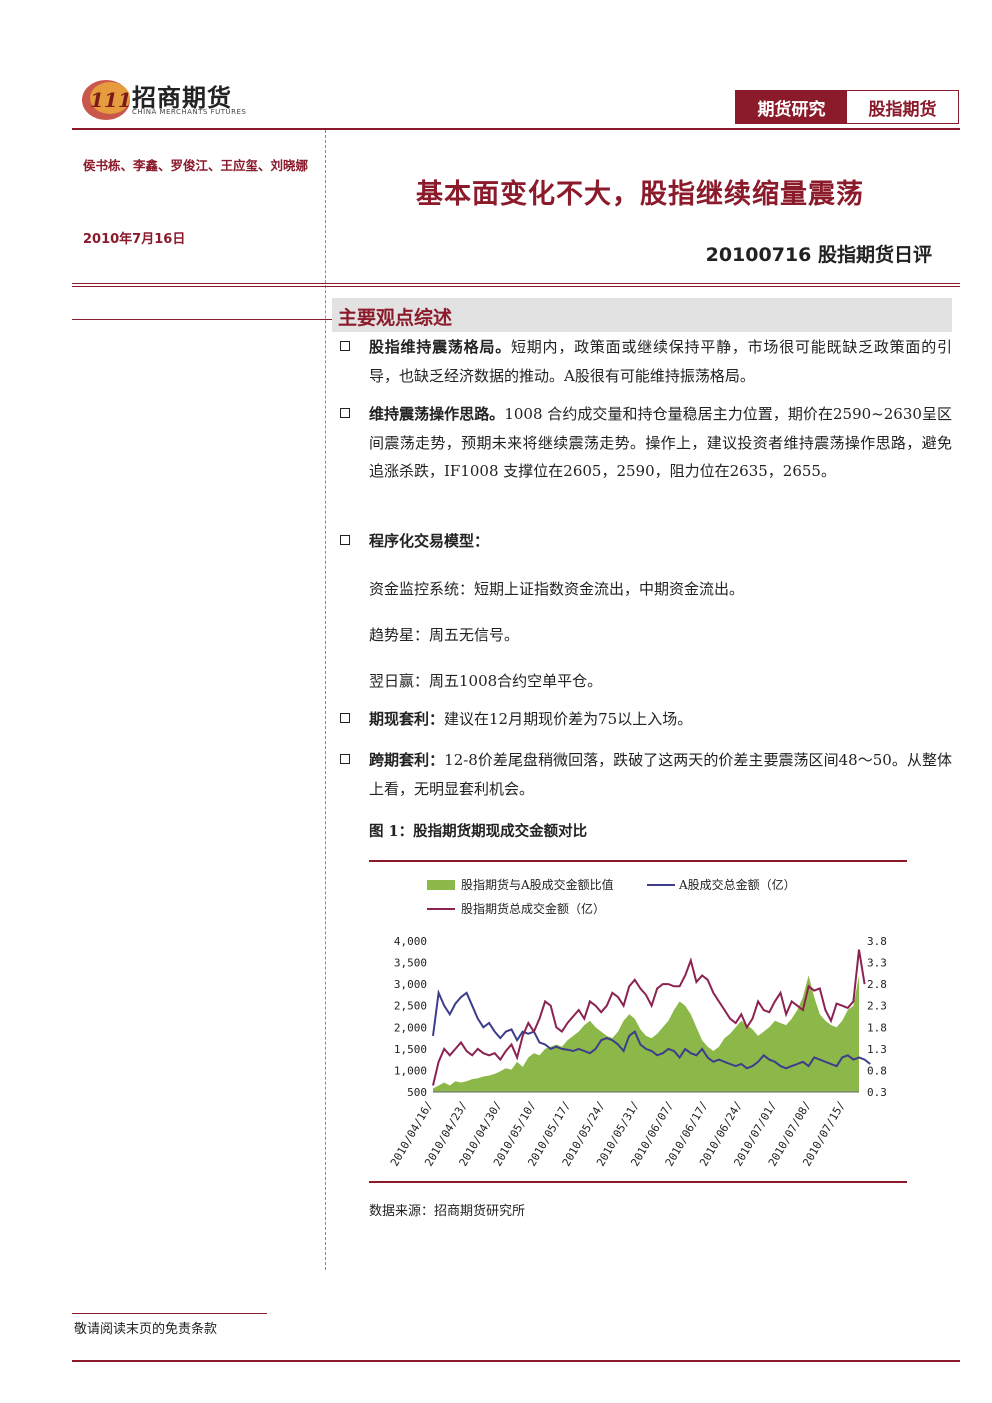 Image resolution: width=992 pixels, height=1403 pixels. Describe the element at coordinates (410, 941) in the screenshot. I see `y-left-tick-label: 4,000` at that location.